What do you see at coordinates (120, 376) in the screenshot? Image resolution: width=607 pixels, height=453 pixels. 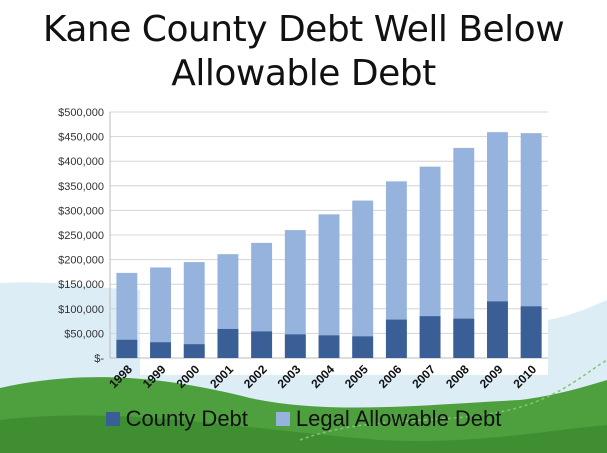 I see `x-tick-label: 1998` at bounding box center [120, 376].